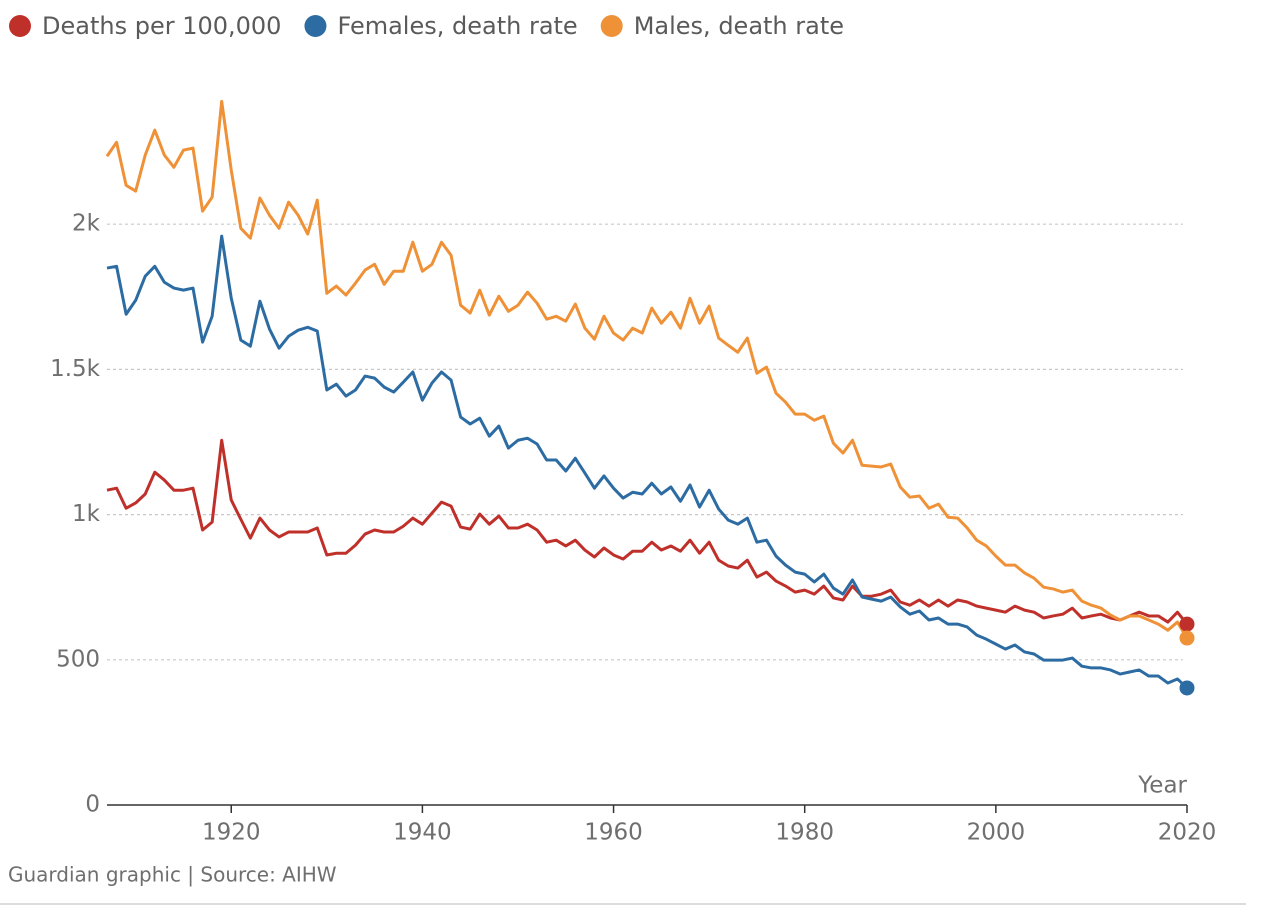  Describe the element at coordinates (1187, 833) in the screenshot. I see `x-tick-label: 2020` at that location.